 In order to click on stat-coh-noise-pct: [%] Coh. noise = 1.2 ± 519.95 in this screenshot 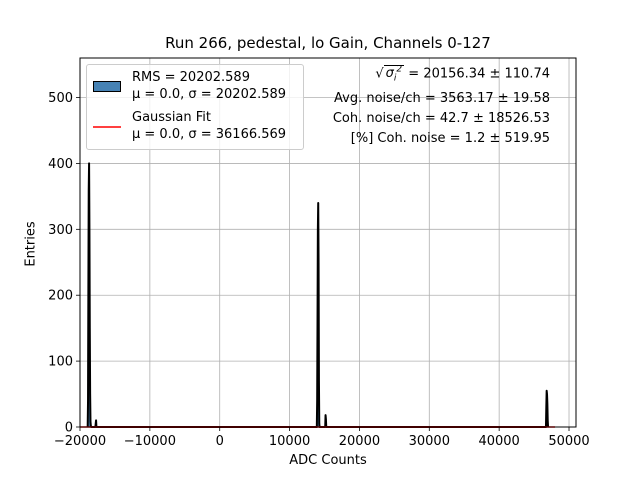, I will do `click(450, 138)`.